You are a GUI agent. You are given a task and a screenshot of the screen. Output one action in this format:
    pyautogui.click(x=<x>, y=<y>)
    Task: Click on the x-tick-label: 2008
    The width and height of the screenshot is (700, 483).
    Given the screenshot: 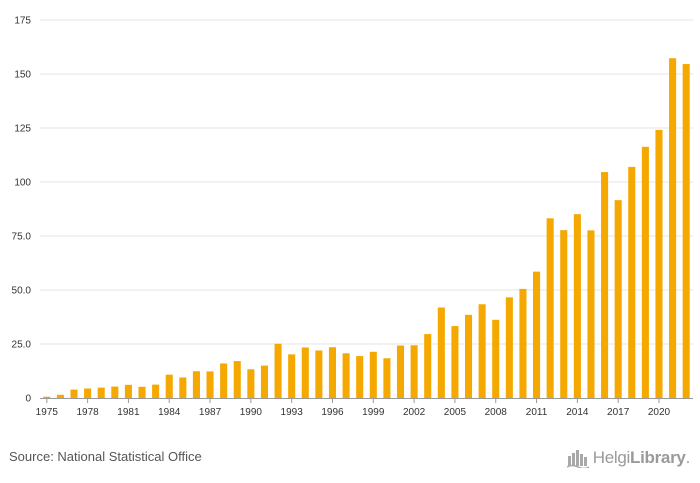 What is the action you would take?
    pyautogui.click(x=496, y=412)
    